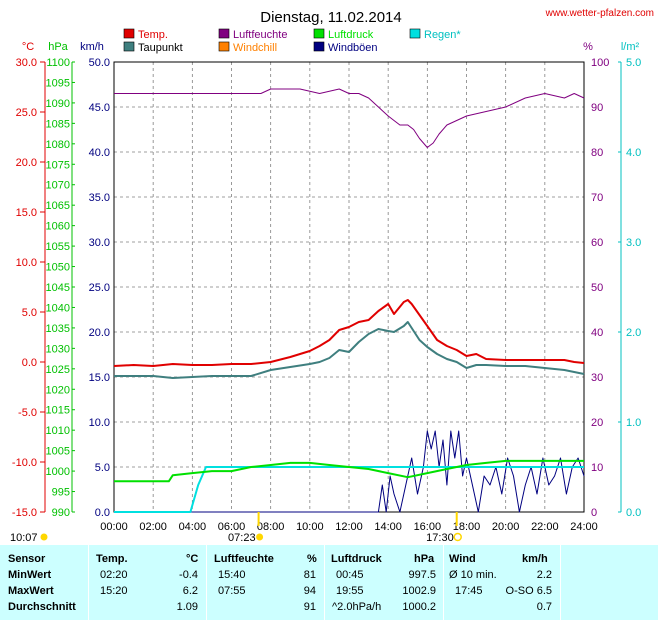  I want to click on stats-wind-val: 2.2, so click(544, 575).